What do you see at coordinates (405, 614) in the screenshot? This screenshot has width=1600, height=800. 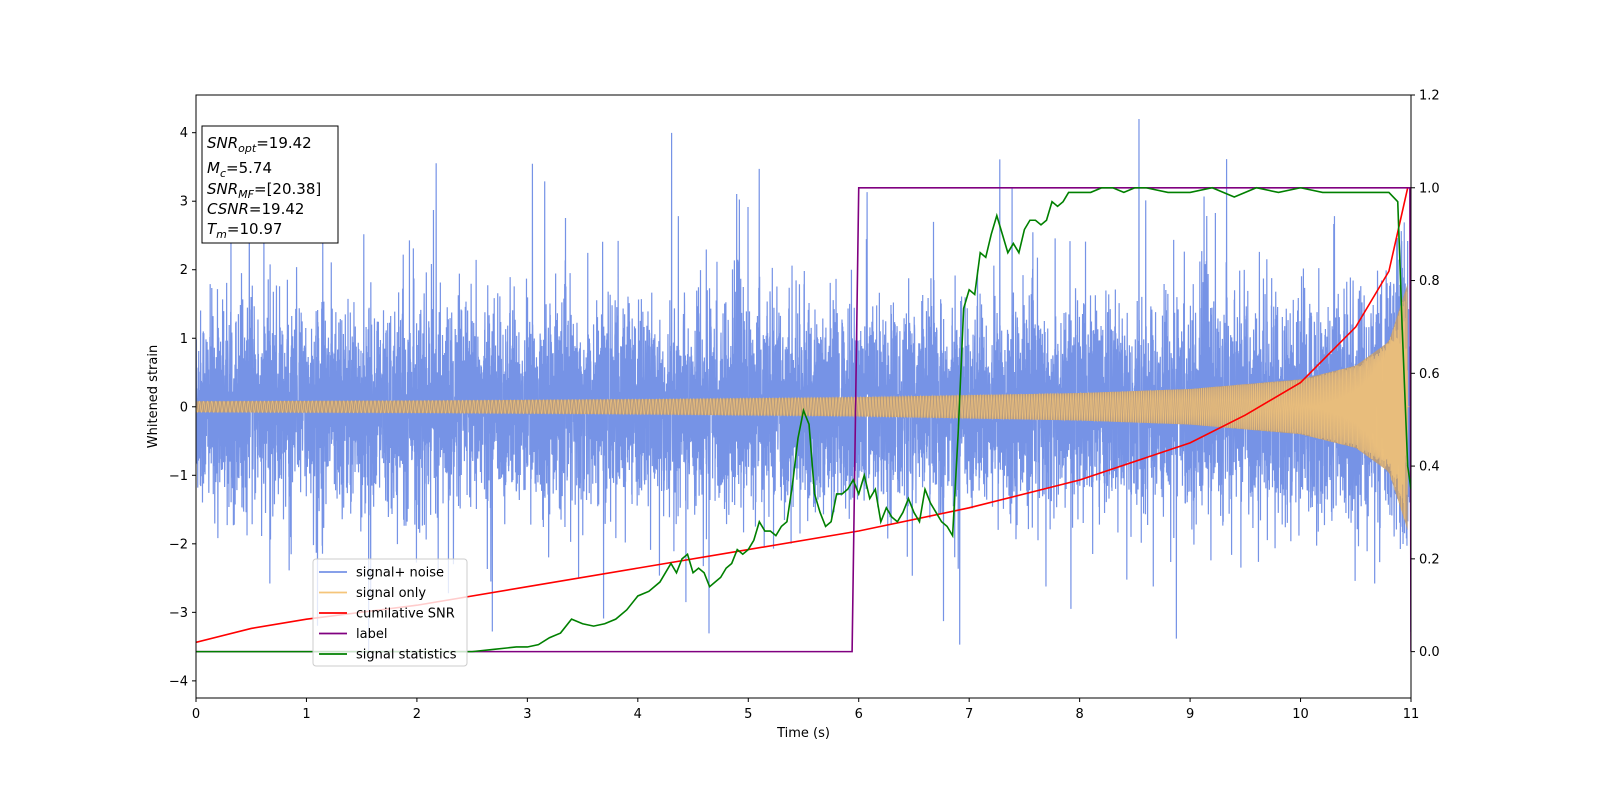 I see `legend-label: cumilative SNR` at bounding box center [405, 614].